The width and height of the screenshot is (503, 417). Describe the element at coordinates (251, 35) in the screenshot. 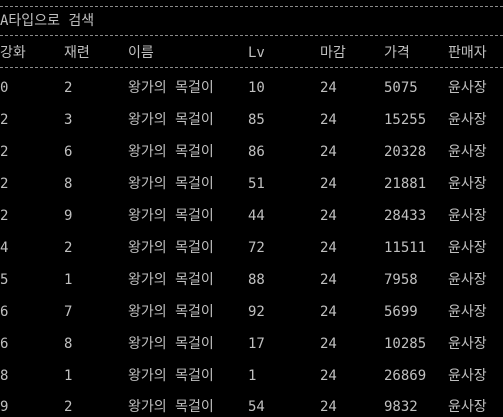

I see `divider-title` at that location.